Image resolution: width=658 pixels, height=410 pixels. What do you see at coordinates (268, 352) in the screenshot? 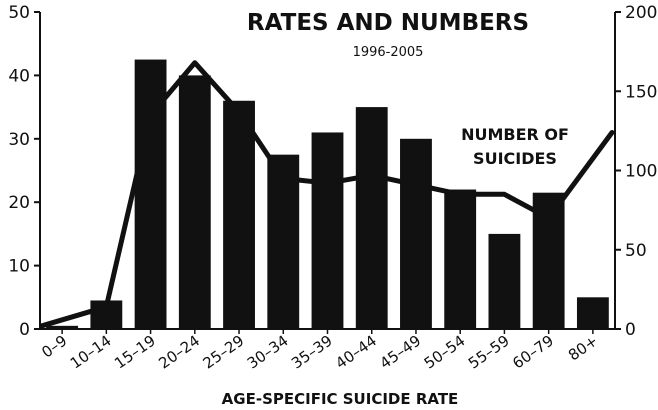
I see `x-tick-label: 30–34` at bounding box center [268, 352].